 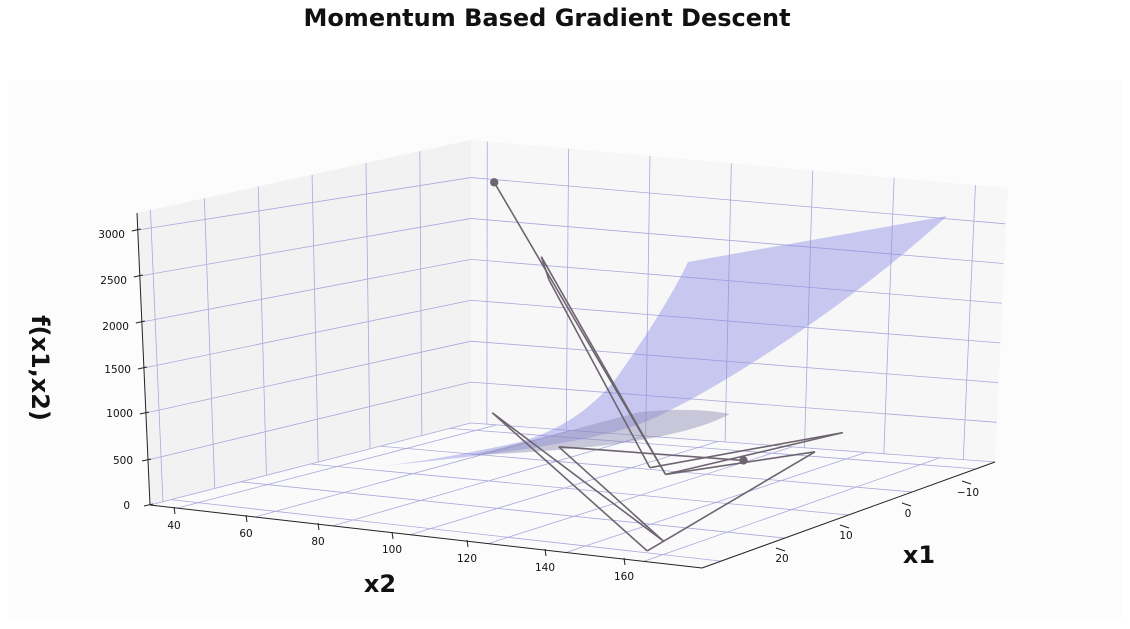 What do you see at coordinates (919, 555) in the screenshot?
I see `x1-axis-title: x1` at bounding box center [919, 555].